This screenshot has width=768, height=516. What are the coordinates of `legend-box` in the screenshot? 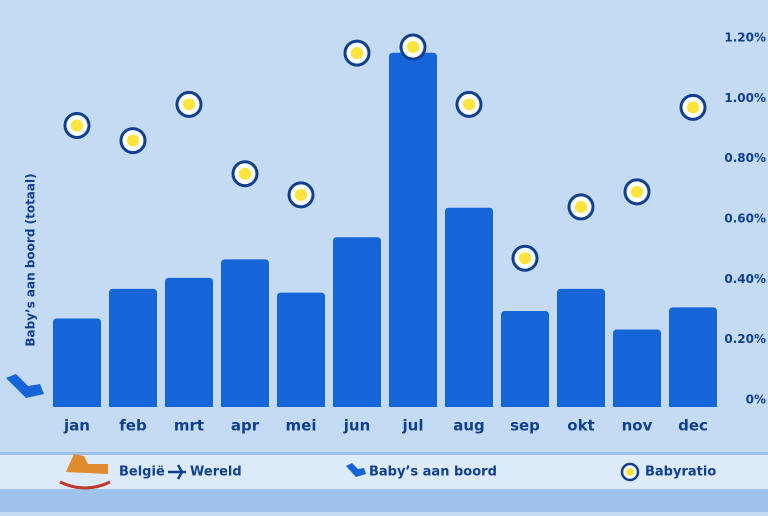 It's located at (384, 472).